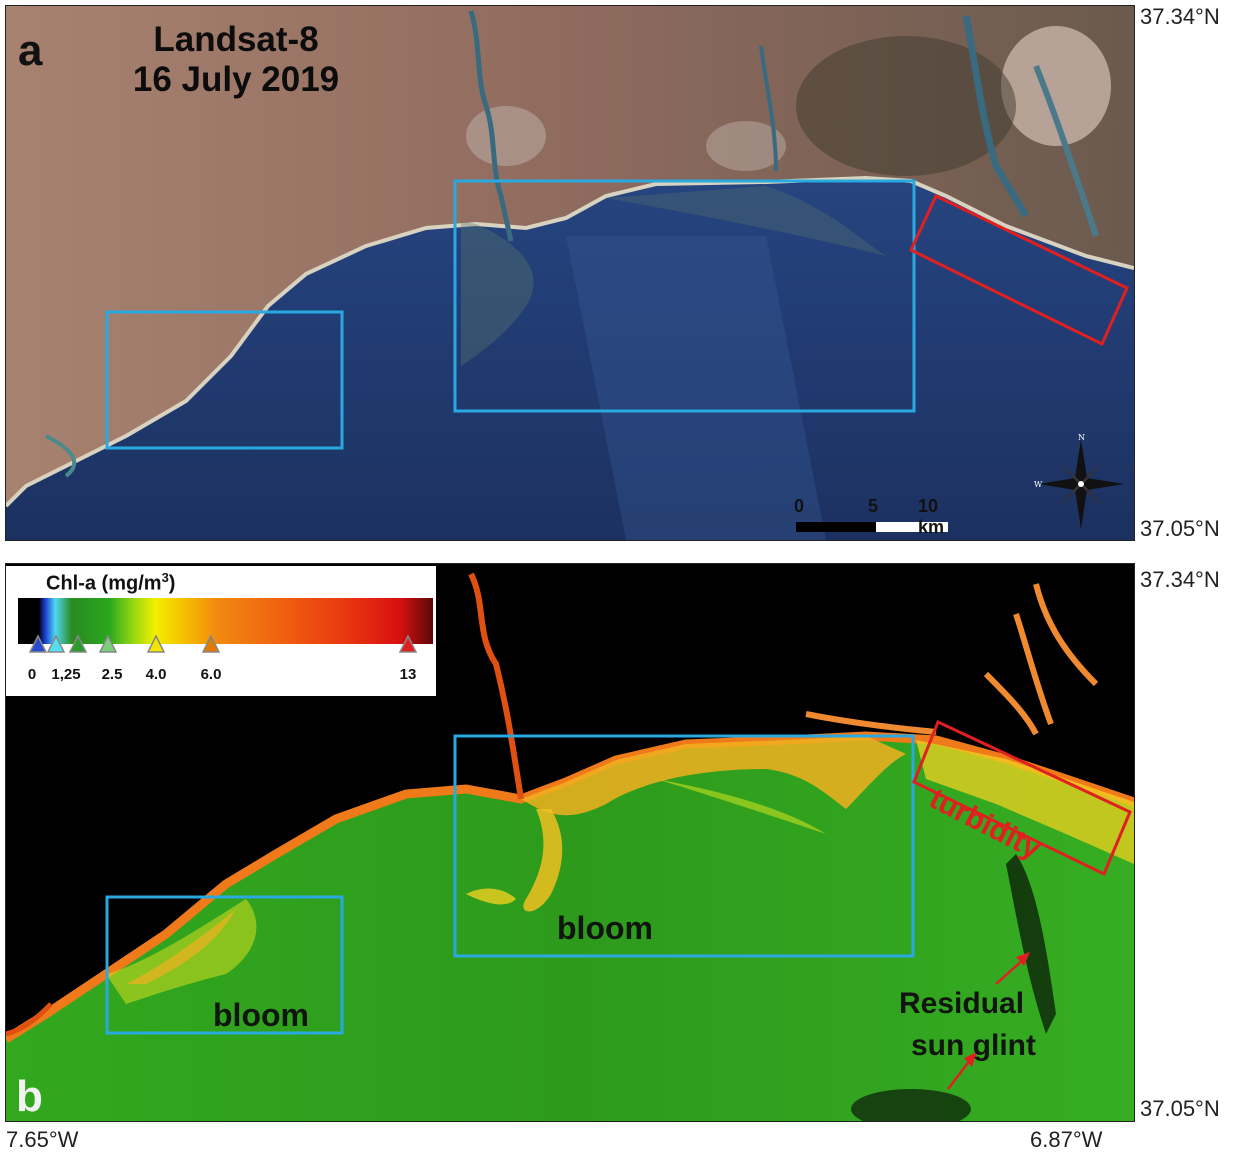  I want to click on legend-title: Chl-a (mg/m3), so click(111, 582).